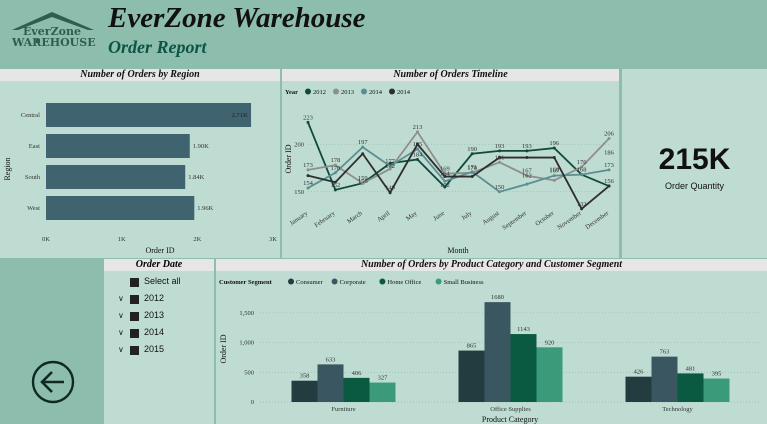 The height and width of the screenshot is (424, 767). Describe the element at coordinates (154, 332) in the screenshot. I see `slicer-item-label: 2014` at that location.